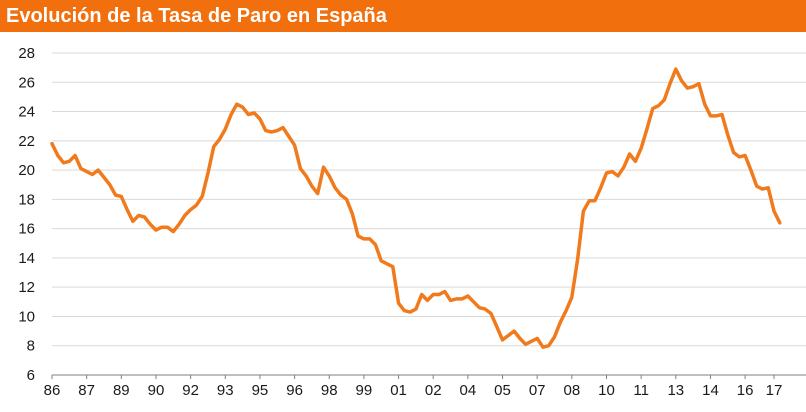 Image resolution: width=806 pixels, height=412 pixels. Describe the element at coordinates (294, 390) in the screenshot. I see `x-tick-label: 96` at that location.